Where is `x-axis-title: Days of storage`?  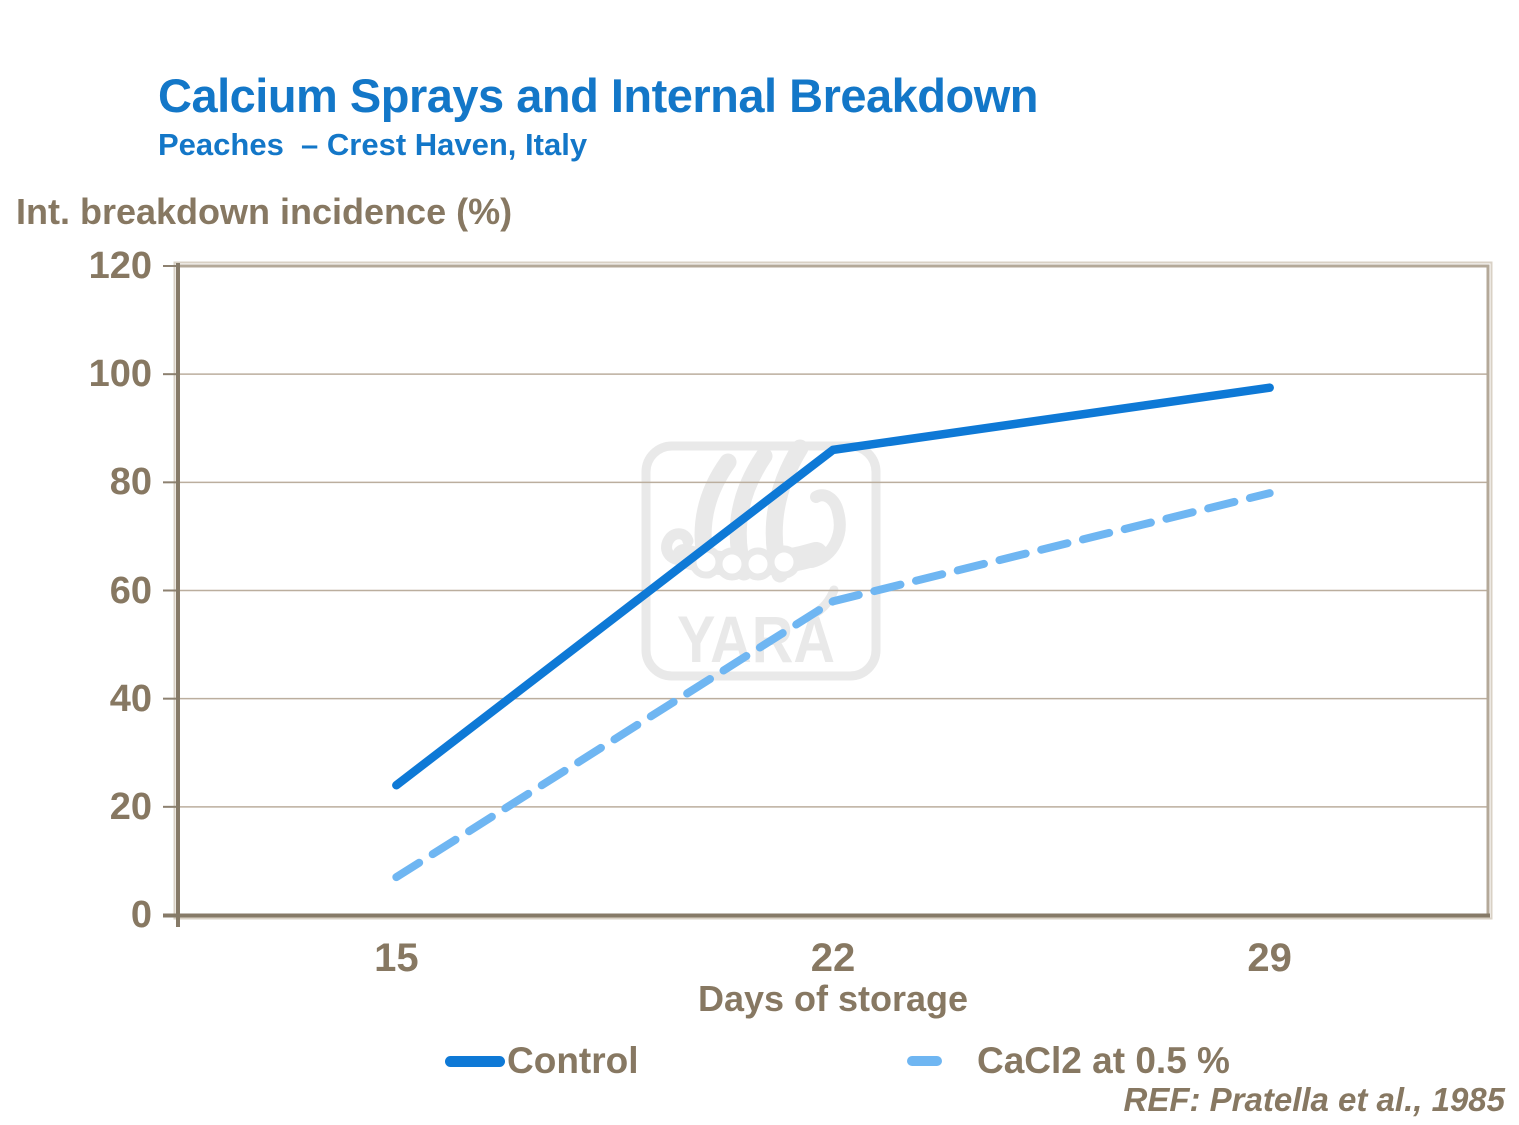
x-axis-title: Days of storage is located at coordinates (833, 998).